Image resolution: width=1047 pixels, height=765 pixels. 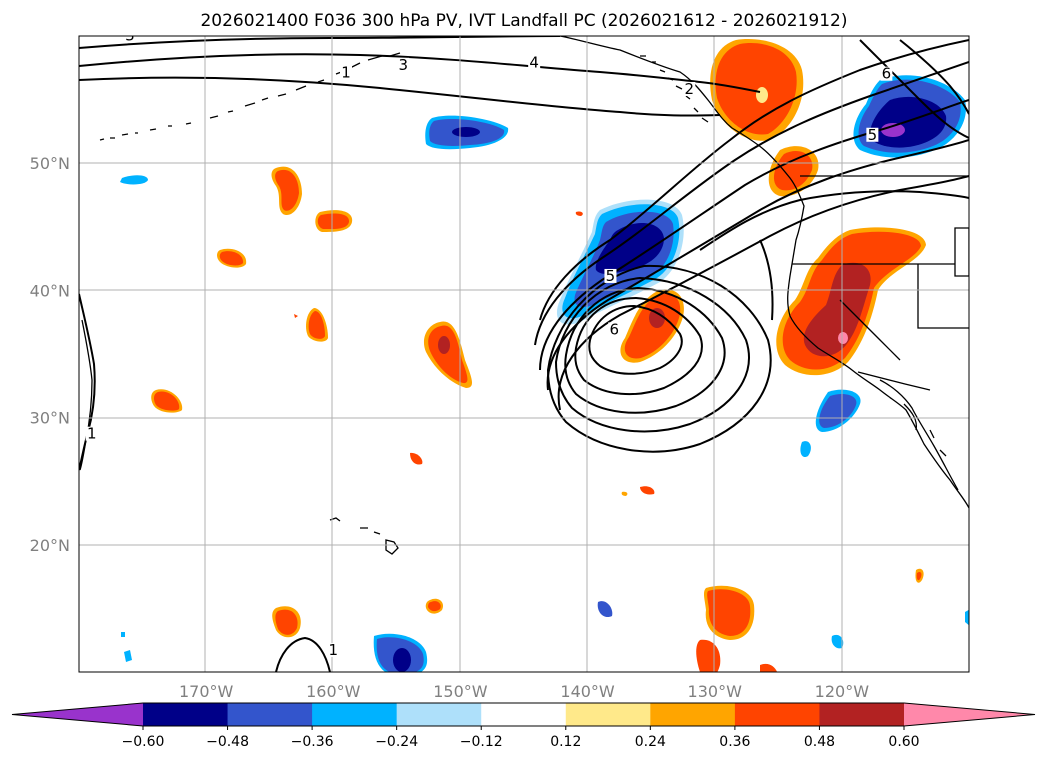 What do you see at coordinates (143, 742) in the screenshot?
I see `colorbar-tick-label: −0.60` at bounding box center [143, 742].